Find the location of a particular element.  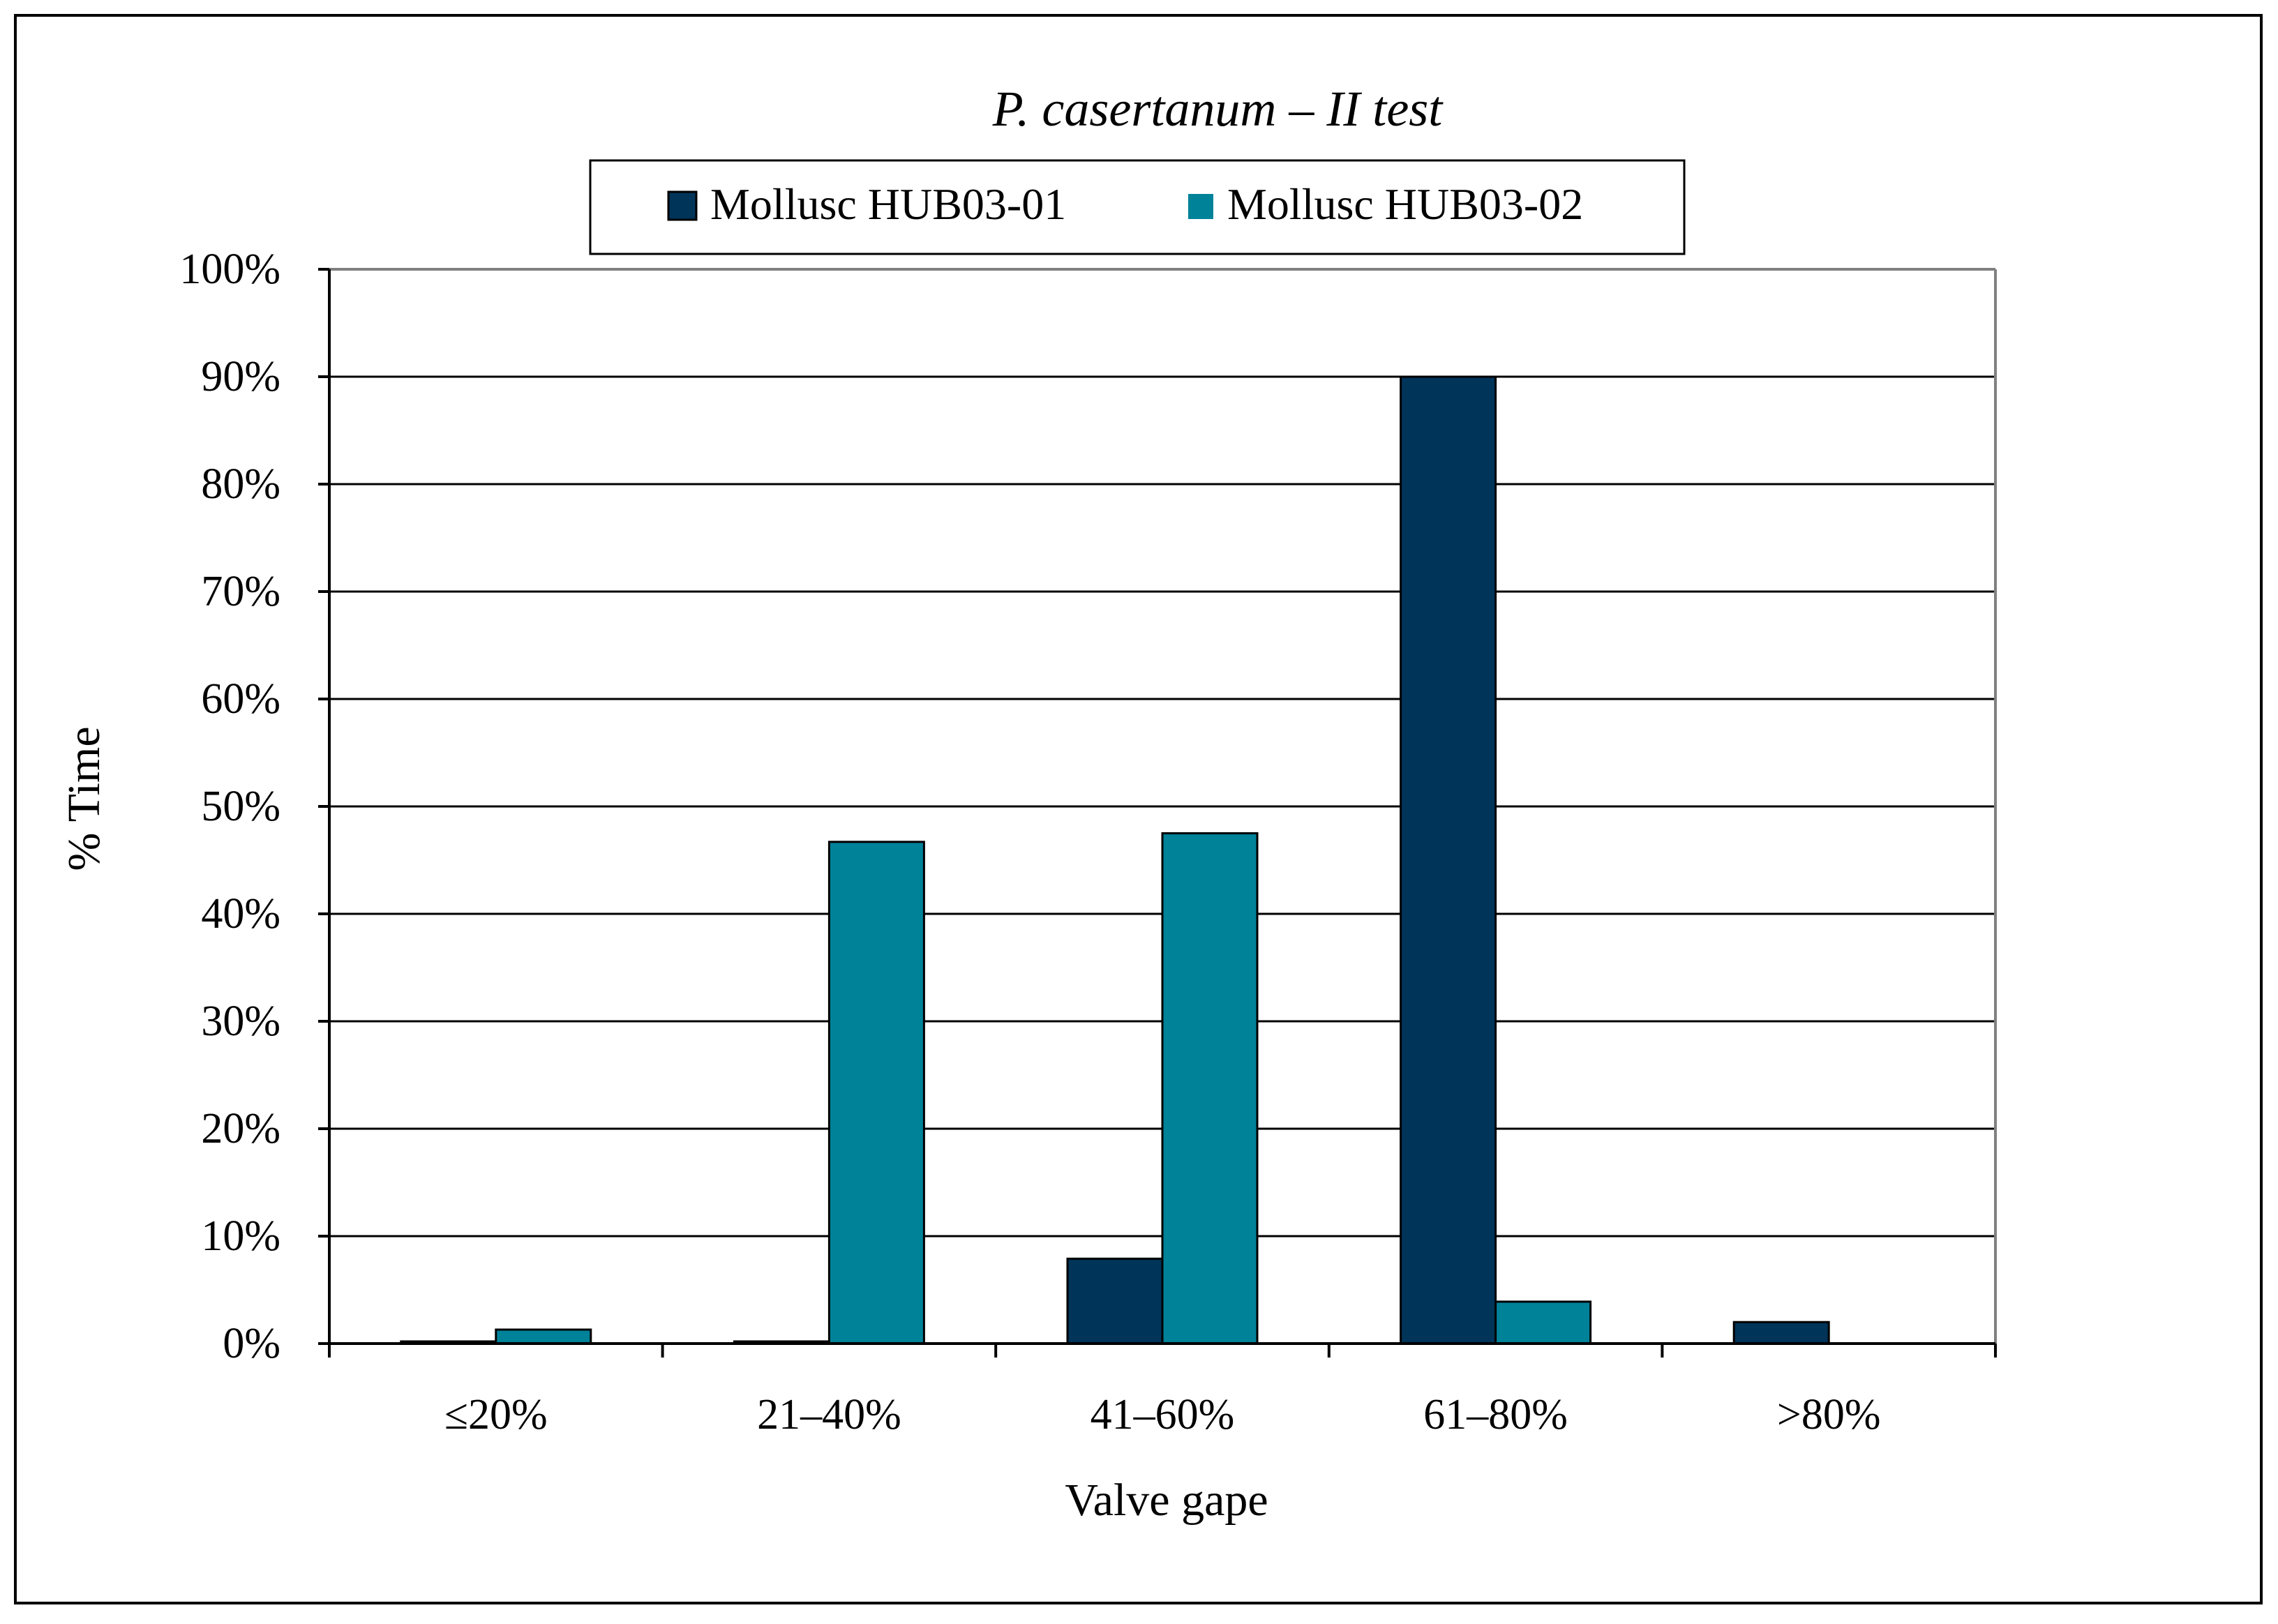

legend: Mollusc HUB03-01 Mollusc HUB03-02 is located at coordinates (1137, 207).